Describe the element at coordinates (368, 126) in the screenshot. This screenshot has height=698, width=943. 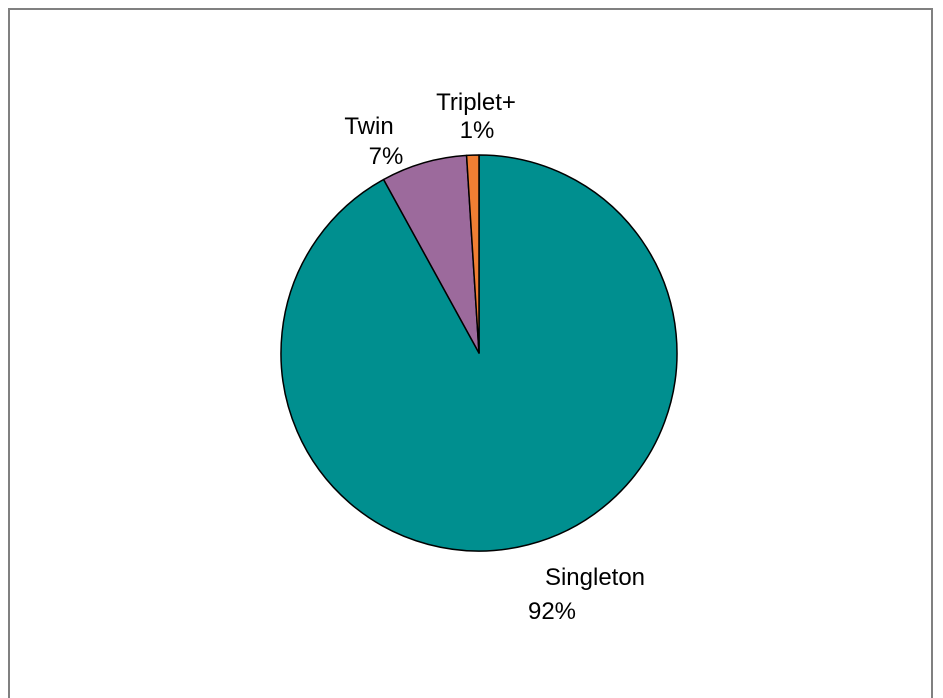
I see `slice-label-twin: Twin` at that location.